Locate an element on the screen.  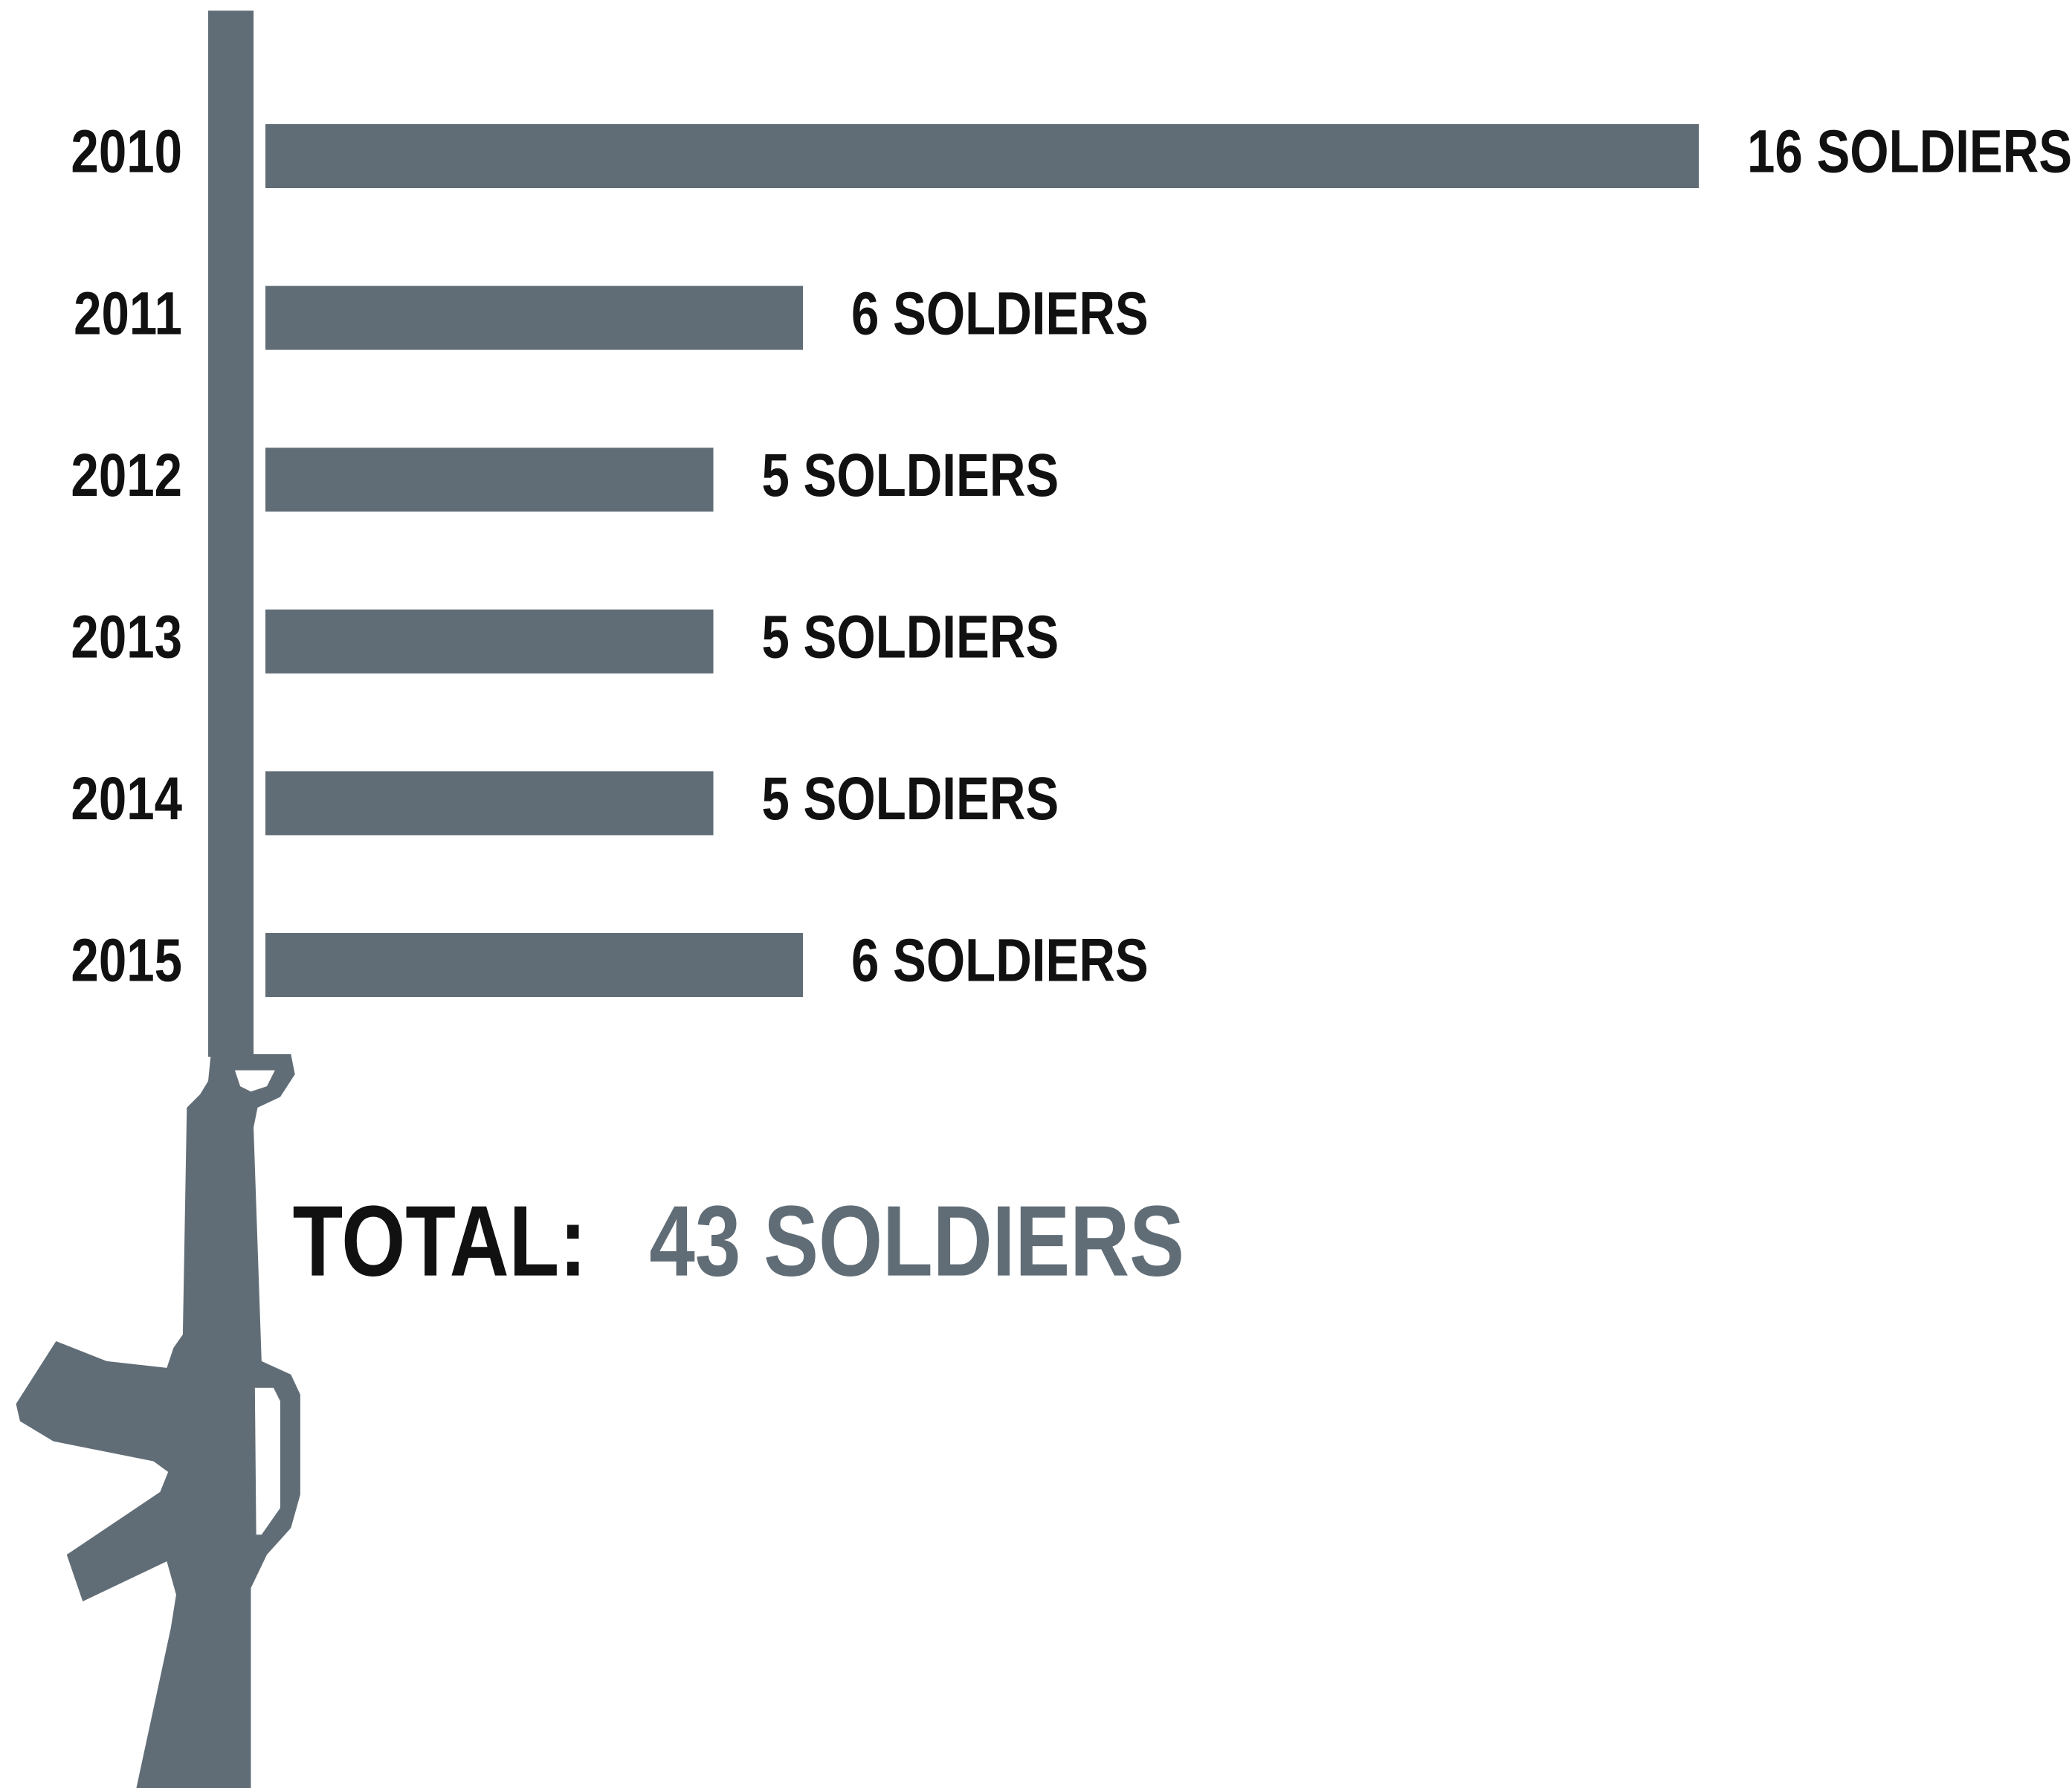
category-label: 2011 is located at coordinates (128, 313).